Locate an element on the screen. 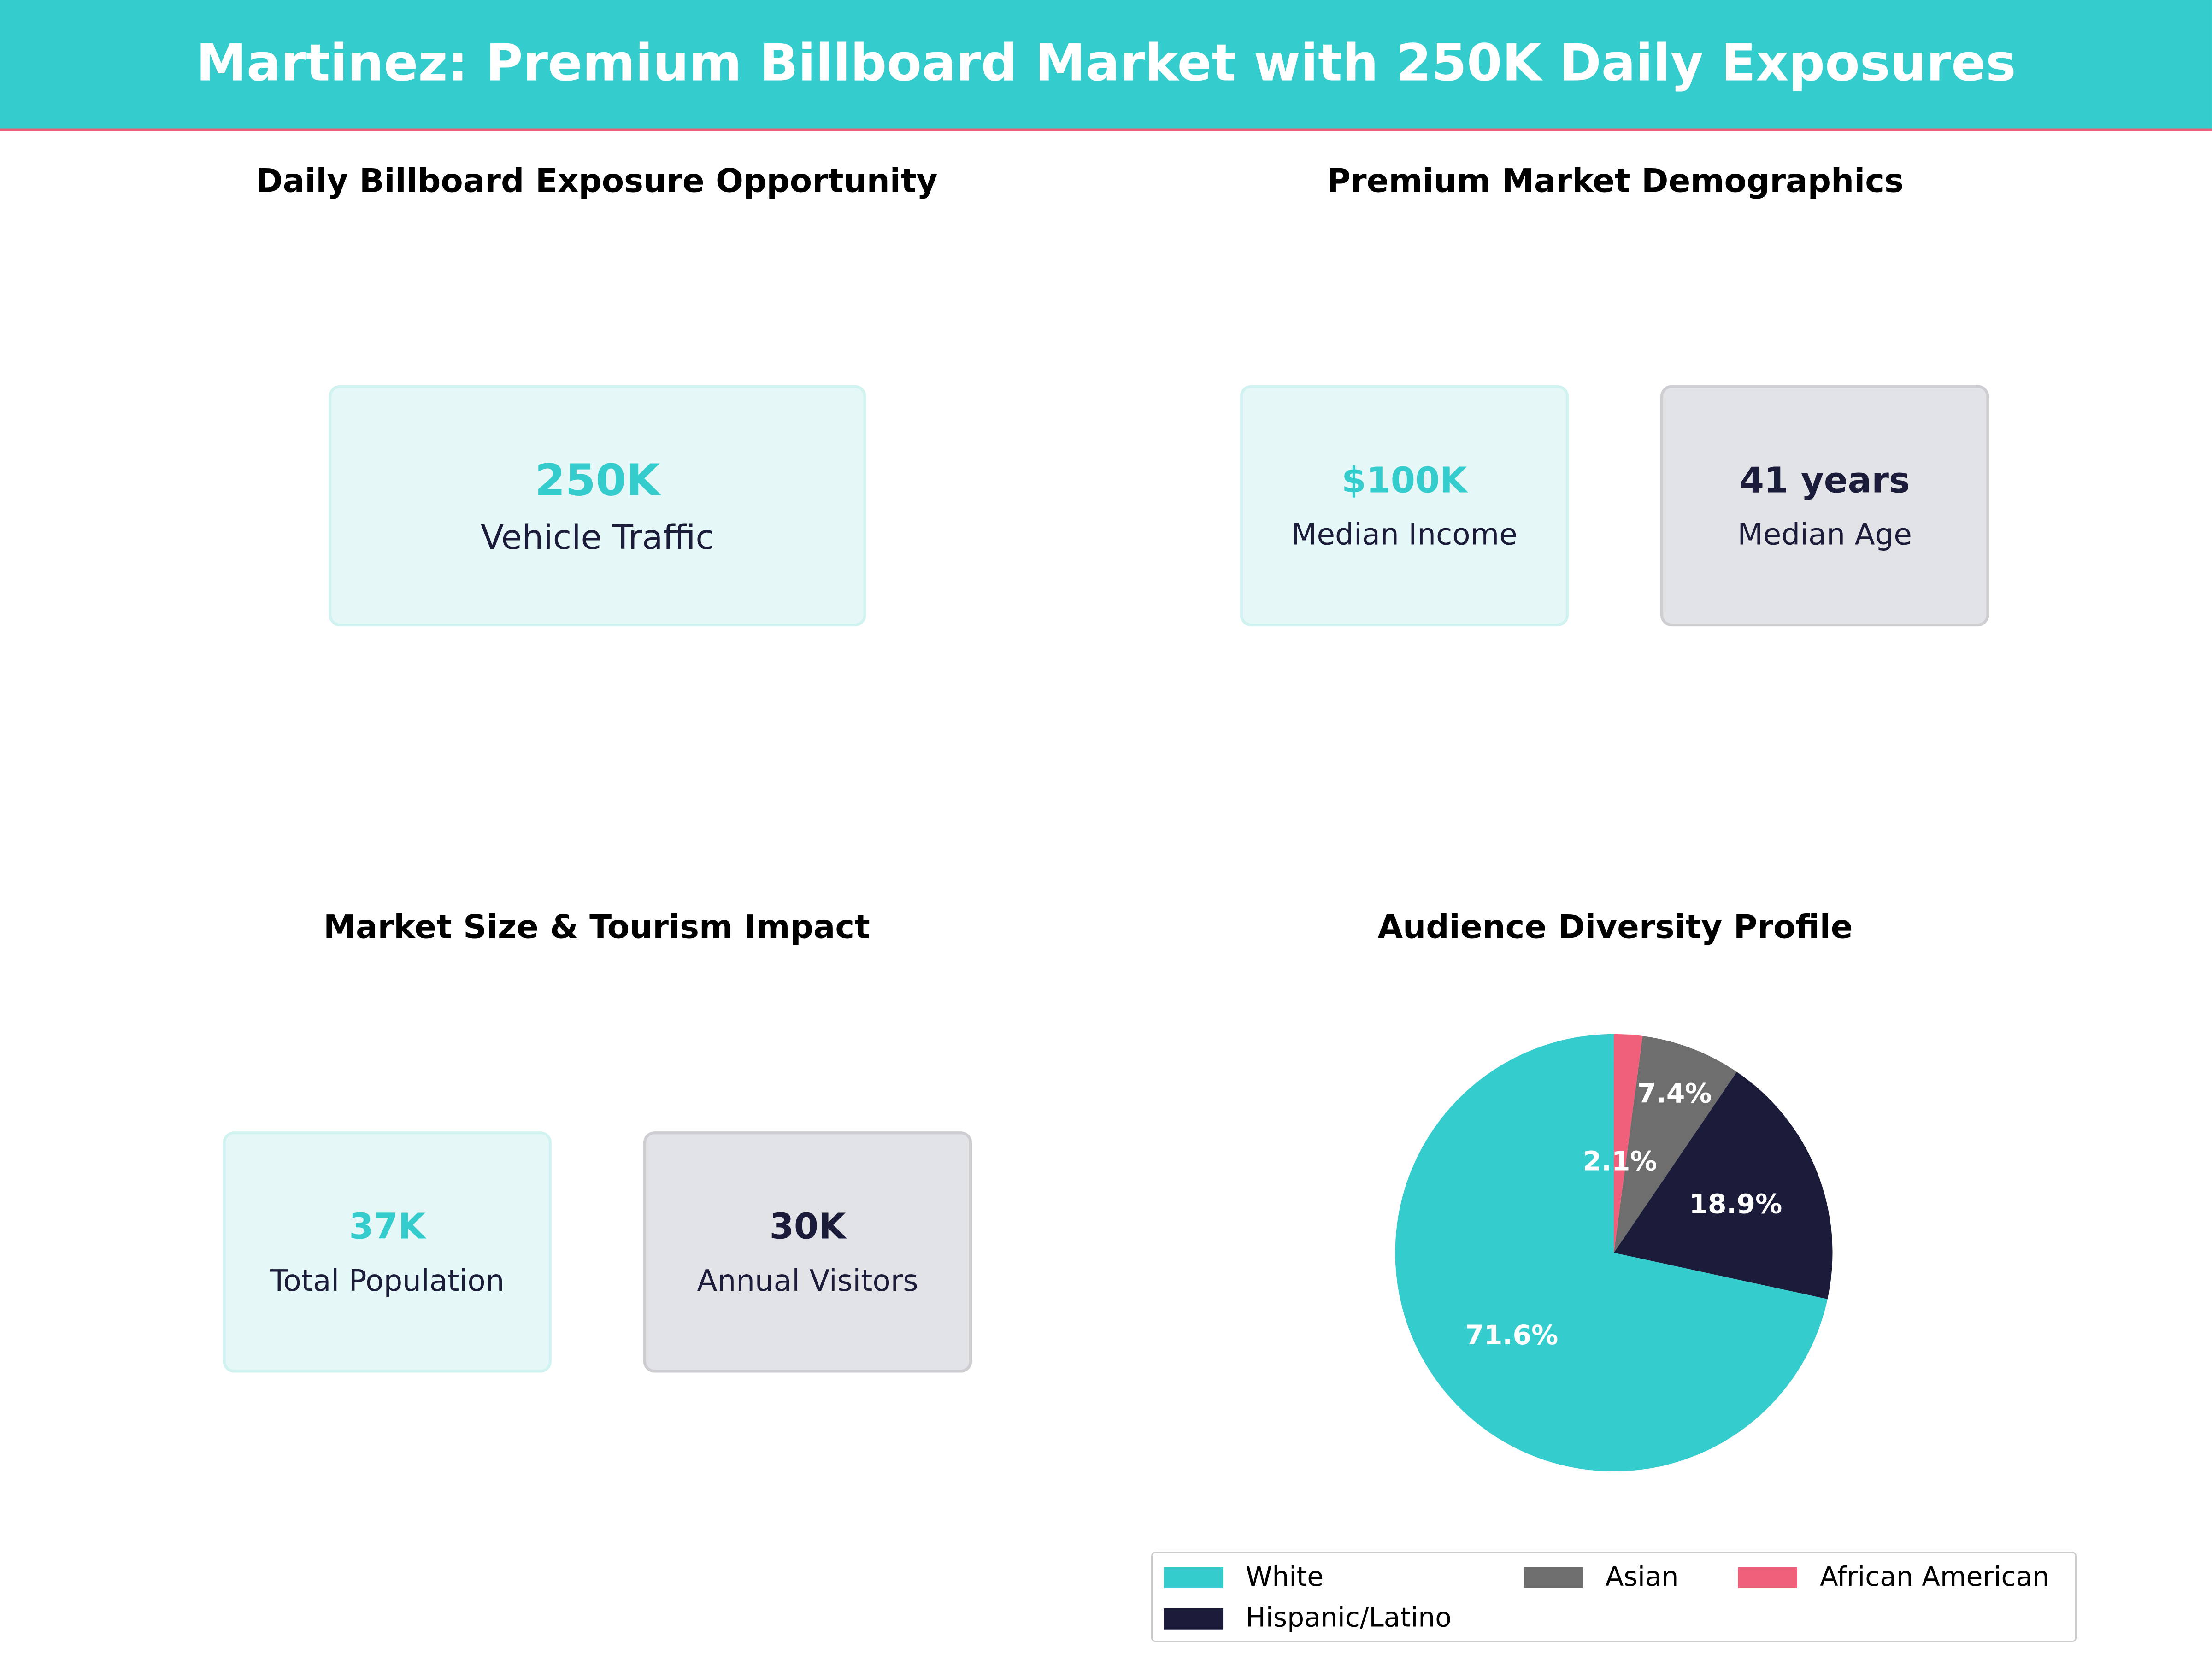 The image size is (2212, 1659). pie-label: 71.6% is located at coordinates (1512, 1335).